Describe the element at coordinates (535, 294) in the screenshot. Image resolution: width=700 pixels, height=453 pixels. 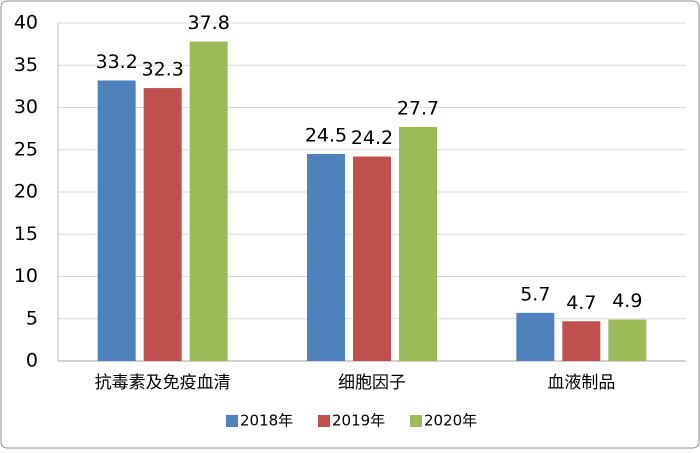
I see `data-label: 5.7` at that location.